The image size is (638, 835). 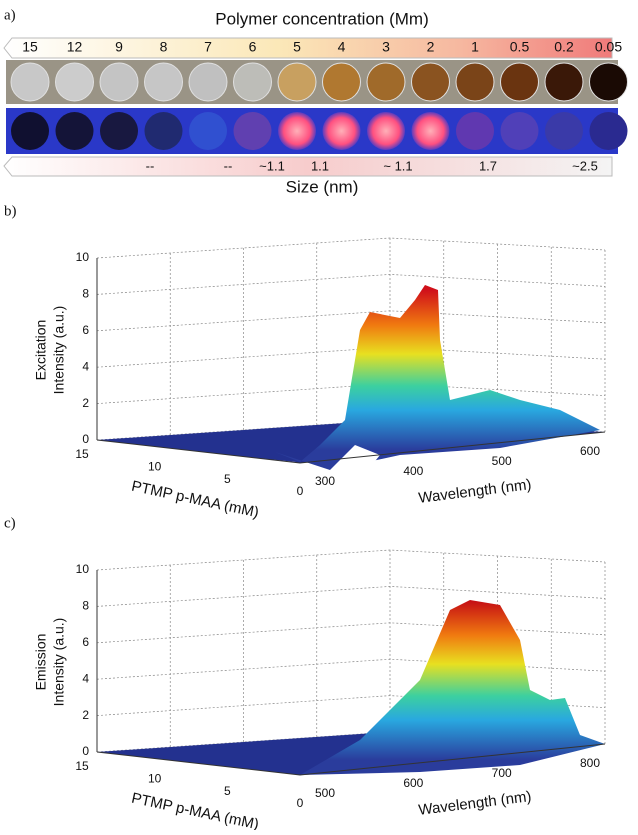 I want to click on concentration-label: 5, so click(x=297, y=47).